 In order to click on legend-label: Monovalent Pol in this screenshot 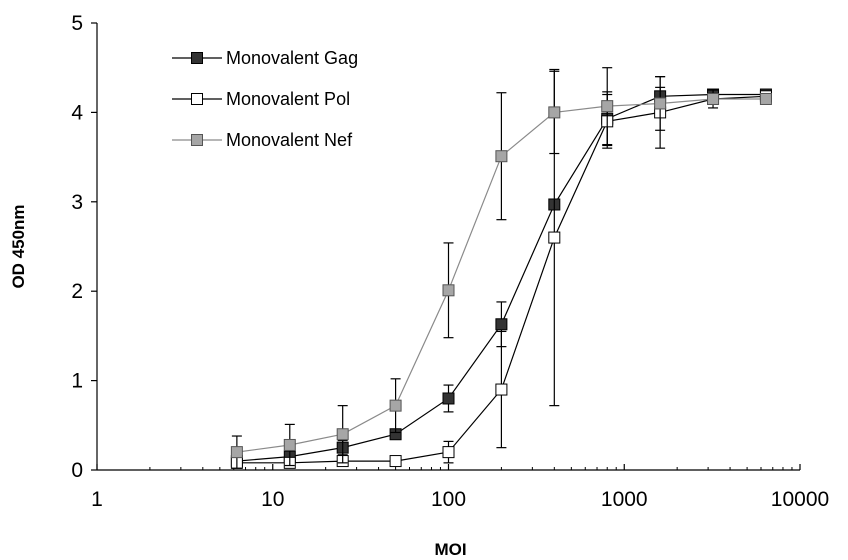, I will do `click(288, 99)`.